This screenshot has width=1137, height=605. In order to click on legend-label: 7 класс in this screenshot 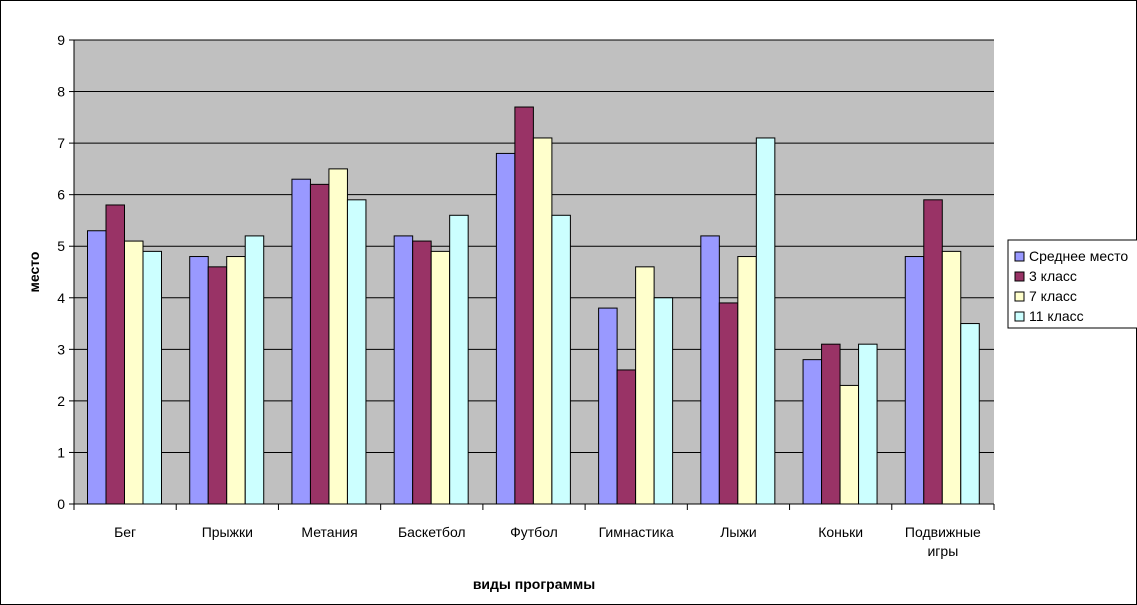, I will do `click(1053, 296)`.